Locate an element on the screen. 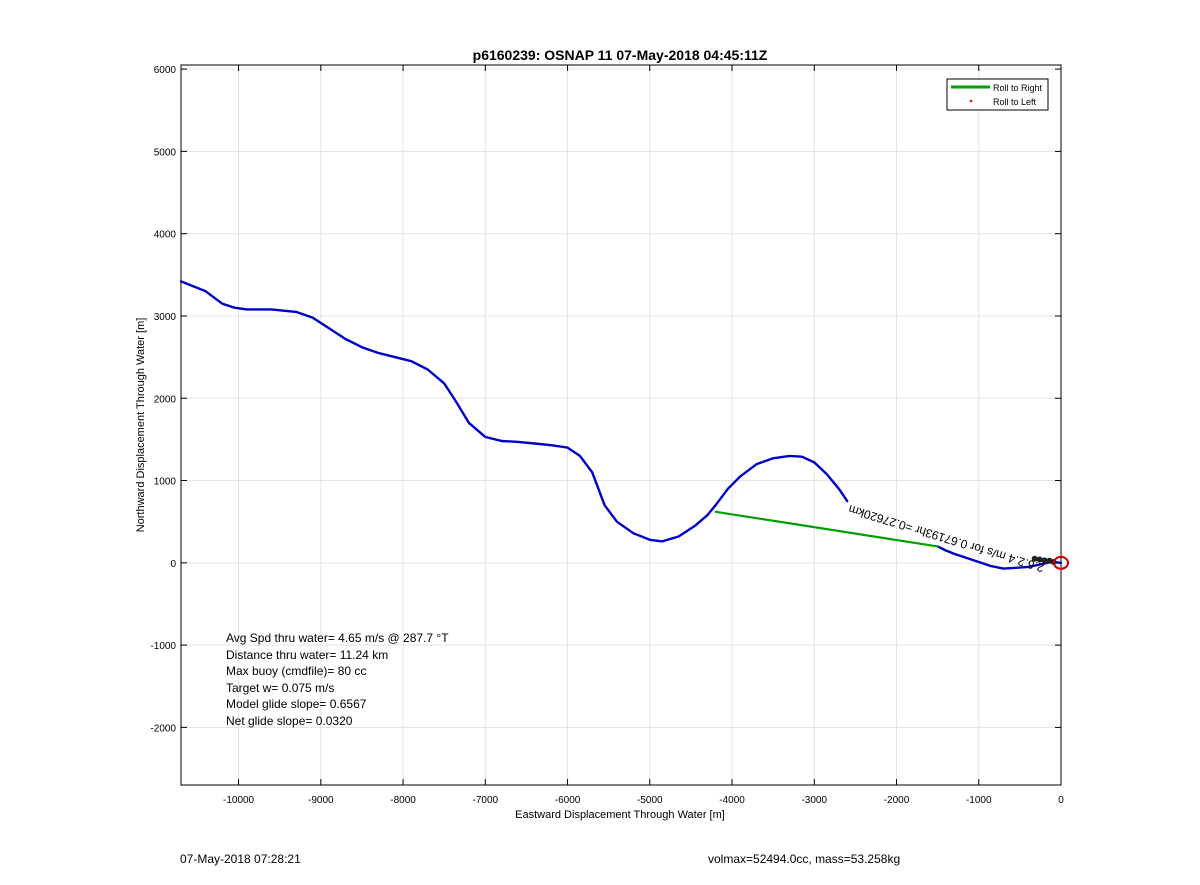  stat-max-buoy: Max buoy (cmdfile)= 80 cc is located at coordinates (296, 671).